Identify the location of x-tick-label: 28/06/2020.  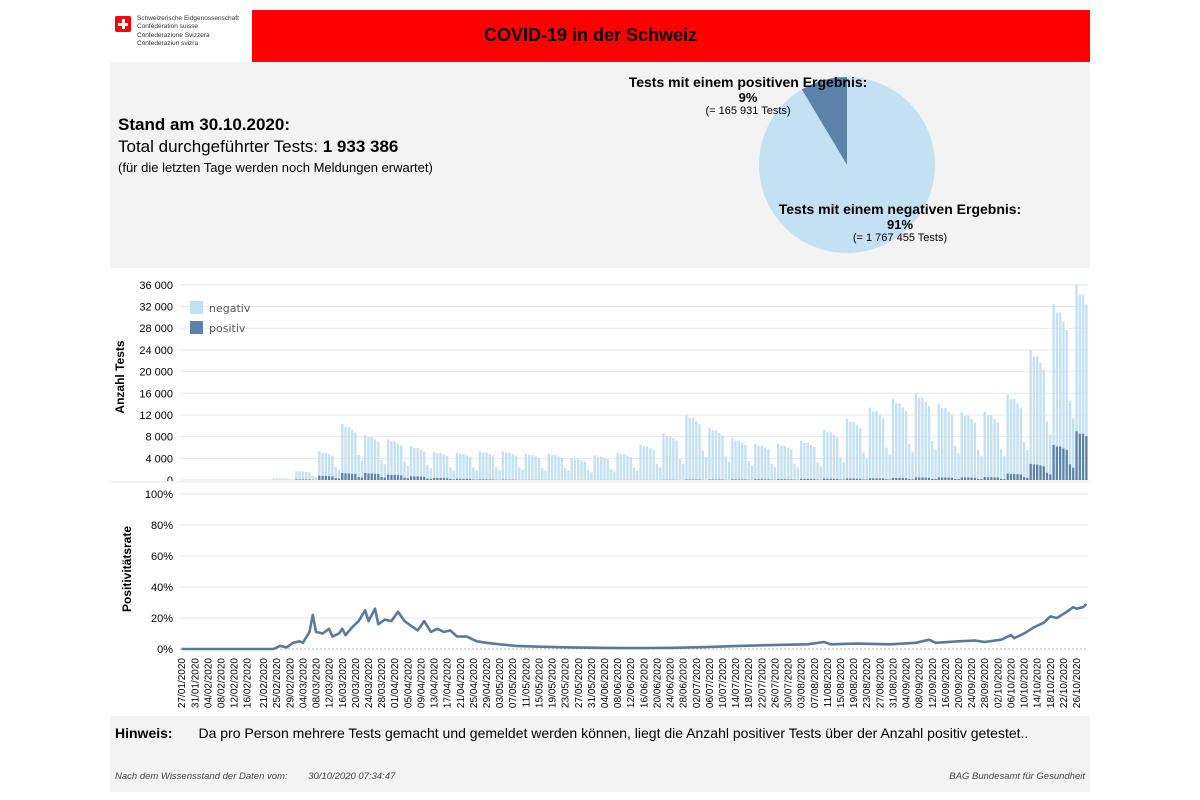
(684, 683).